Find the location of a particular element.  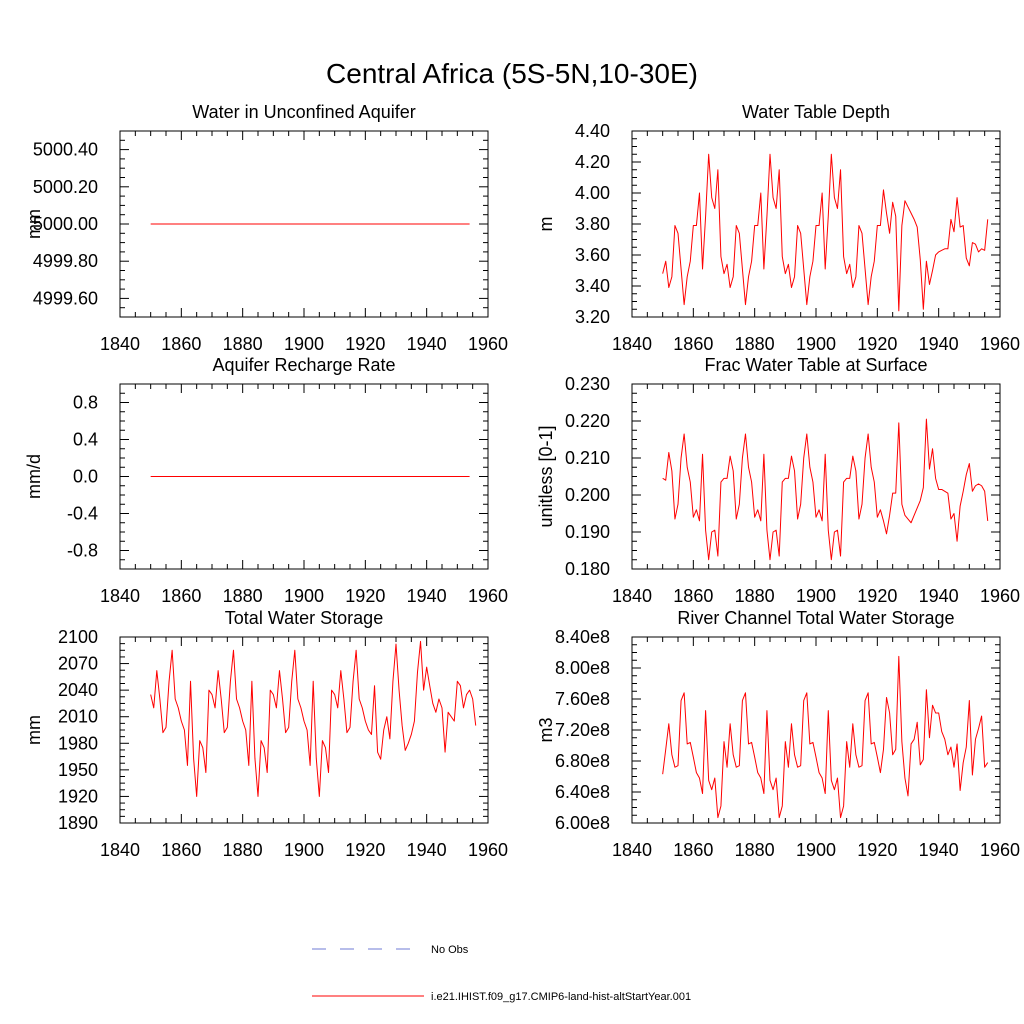

y-tick-label: 0.230 is located at coordinates (587, 384).